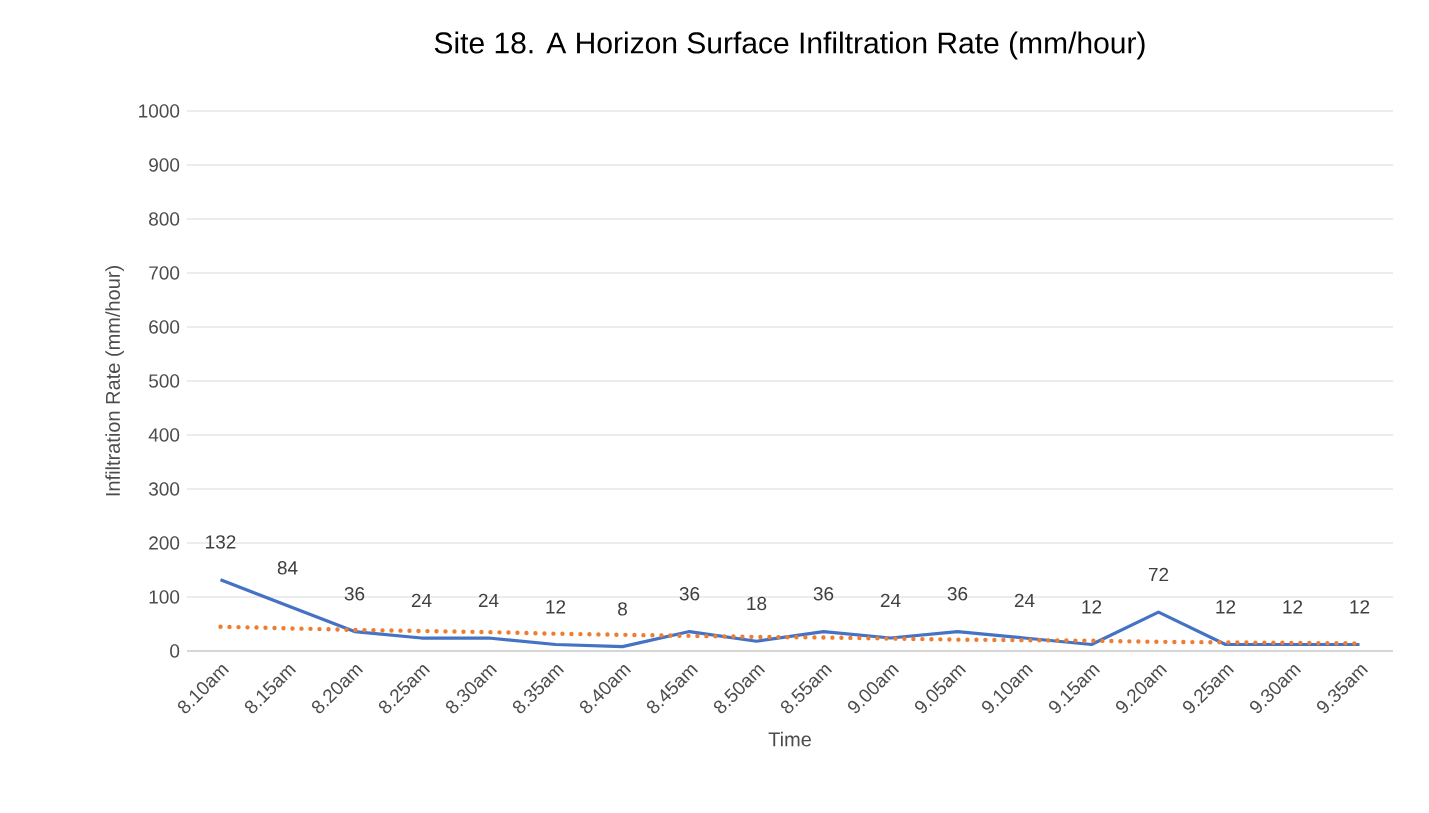  I want to click on data-label: 72, so click(1158, 574).